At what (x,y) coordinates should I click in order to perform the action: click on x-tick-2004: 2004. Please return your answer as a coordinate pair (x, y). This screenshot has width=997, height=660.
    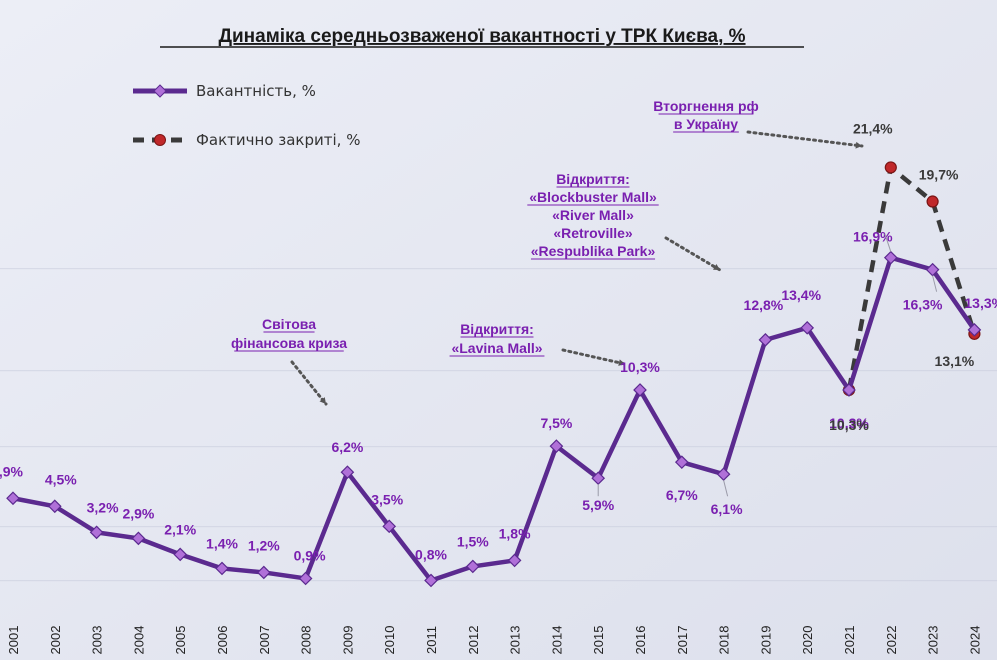
    Looking at the image, I should click on (138, 640).